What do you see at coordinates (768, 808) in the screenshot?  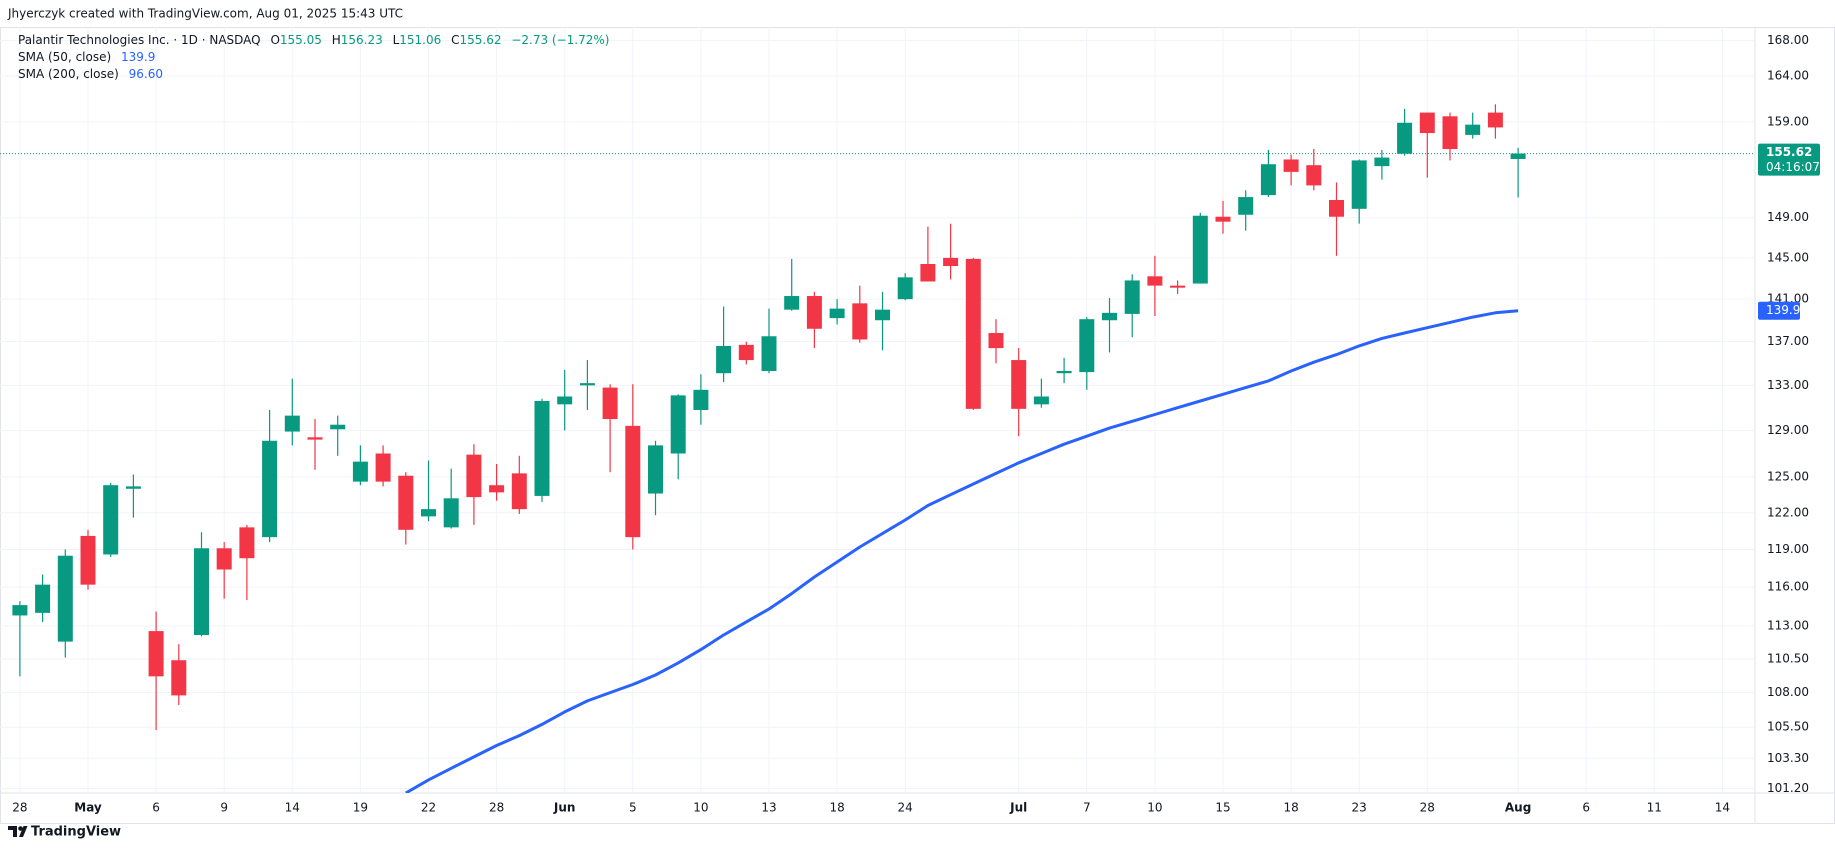 I see `x-tick-label: 13` at bounding box center [768, 808].